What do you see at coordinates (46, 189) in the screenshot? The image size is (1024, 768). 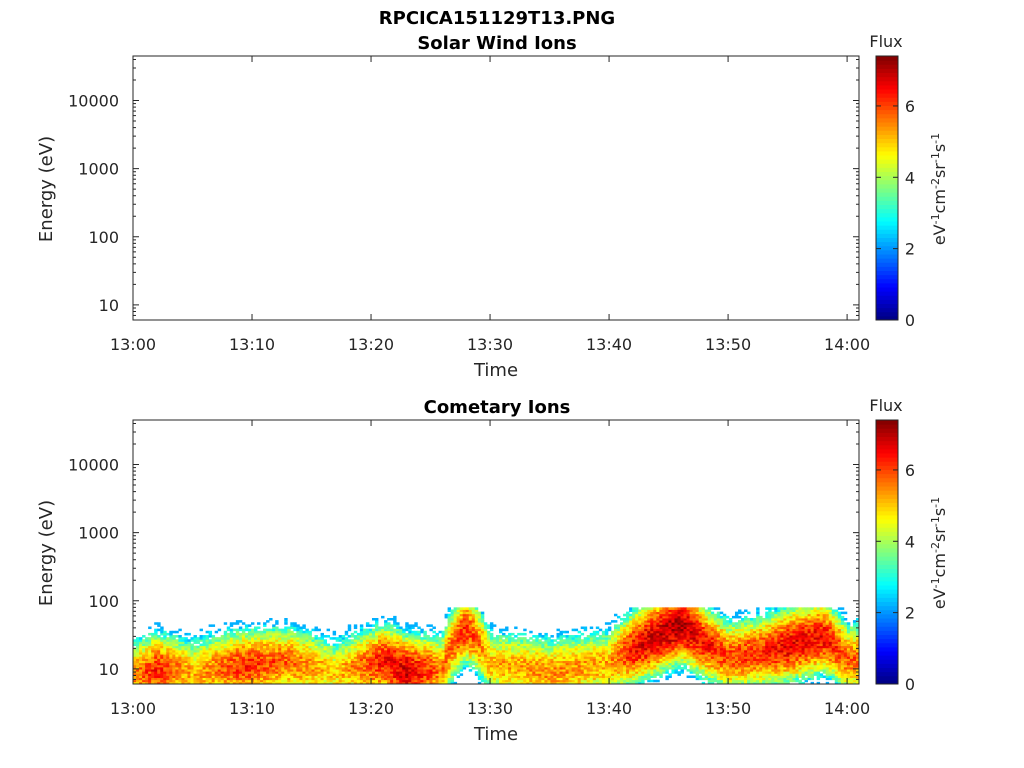 I see `y-axis-label: Energy (eV)` at bounding box center [46, 189].